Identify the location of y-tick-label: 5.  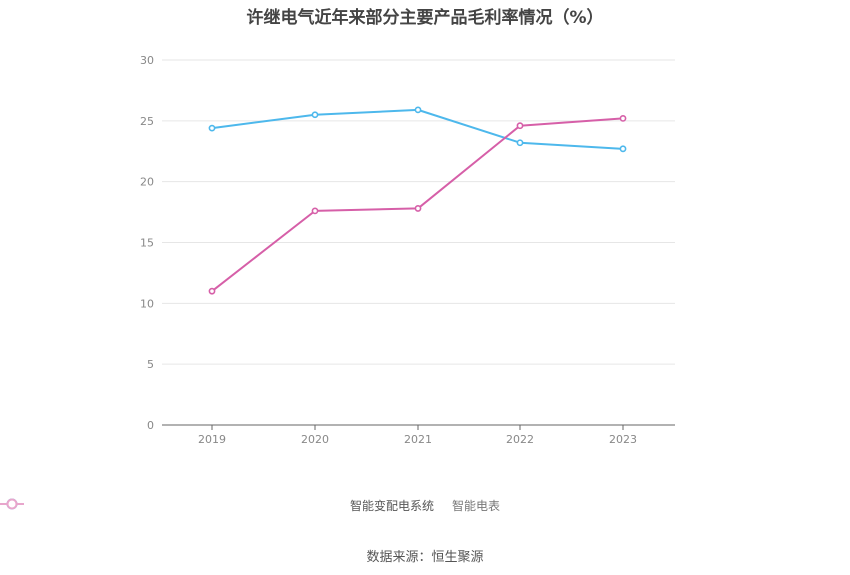
(150, 364).